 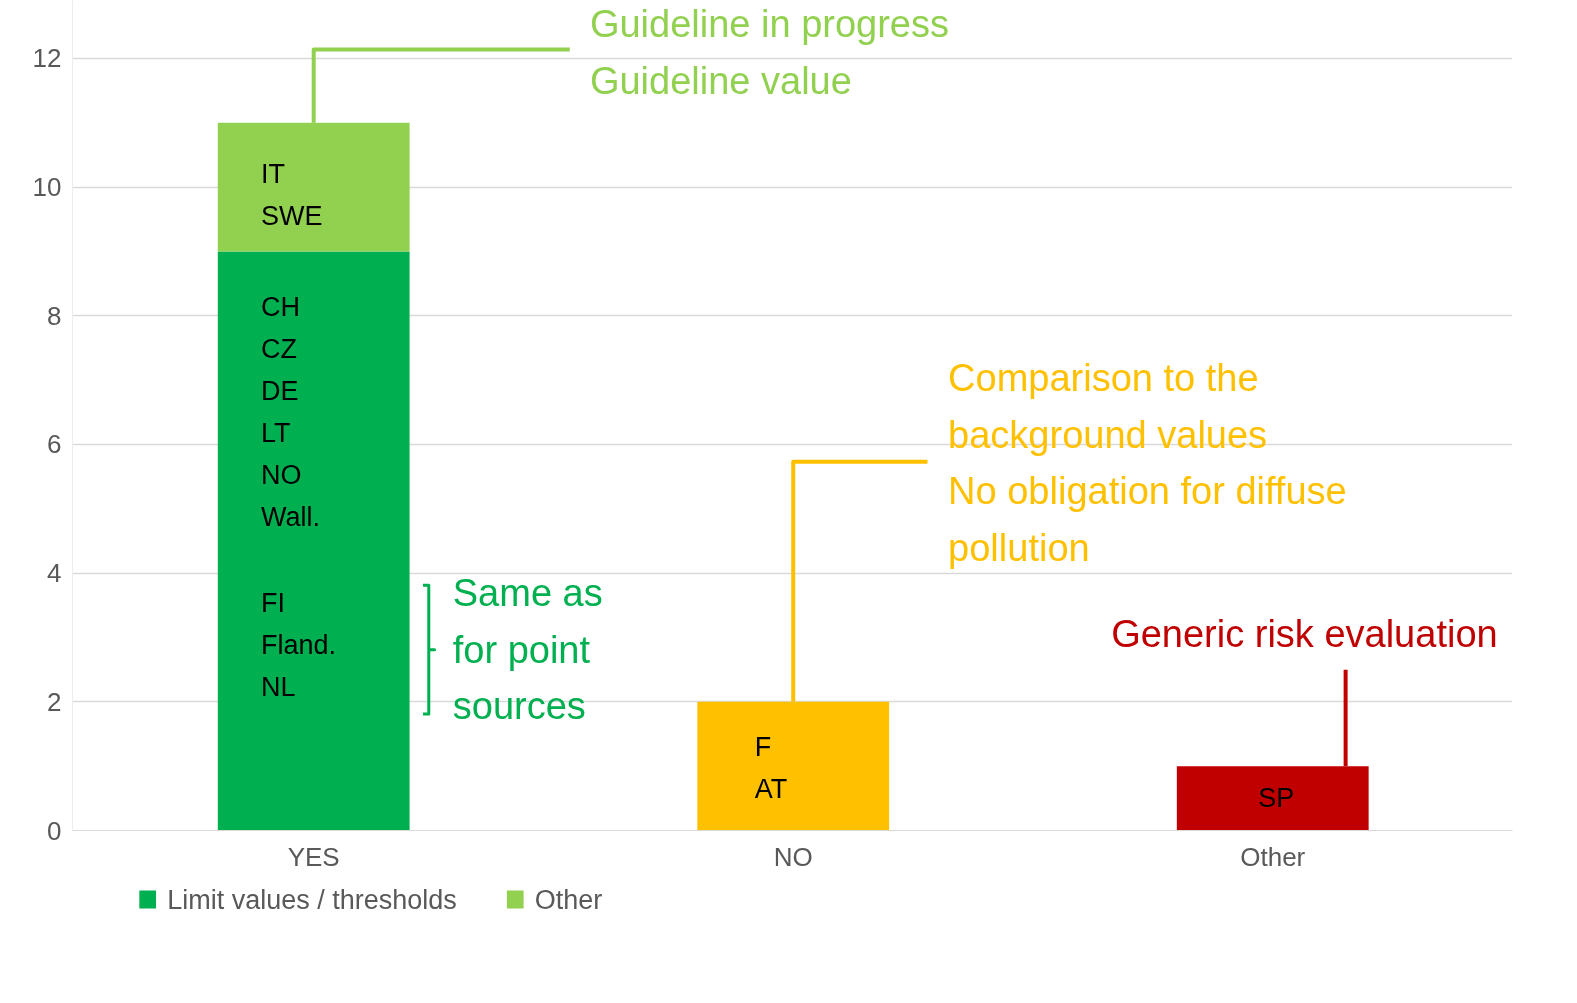 What do you see at coordinates (54, 315) in the screenshot?
I see `y-tick-label: 8` at bounding box center [54, 315].